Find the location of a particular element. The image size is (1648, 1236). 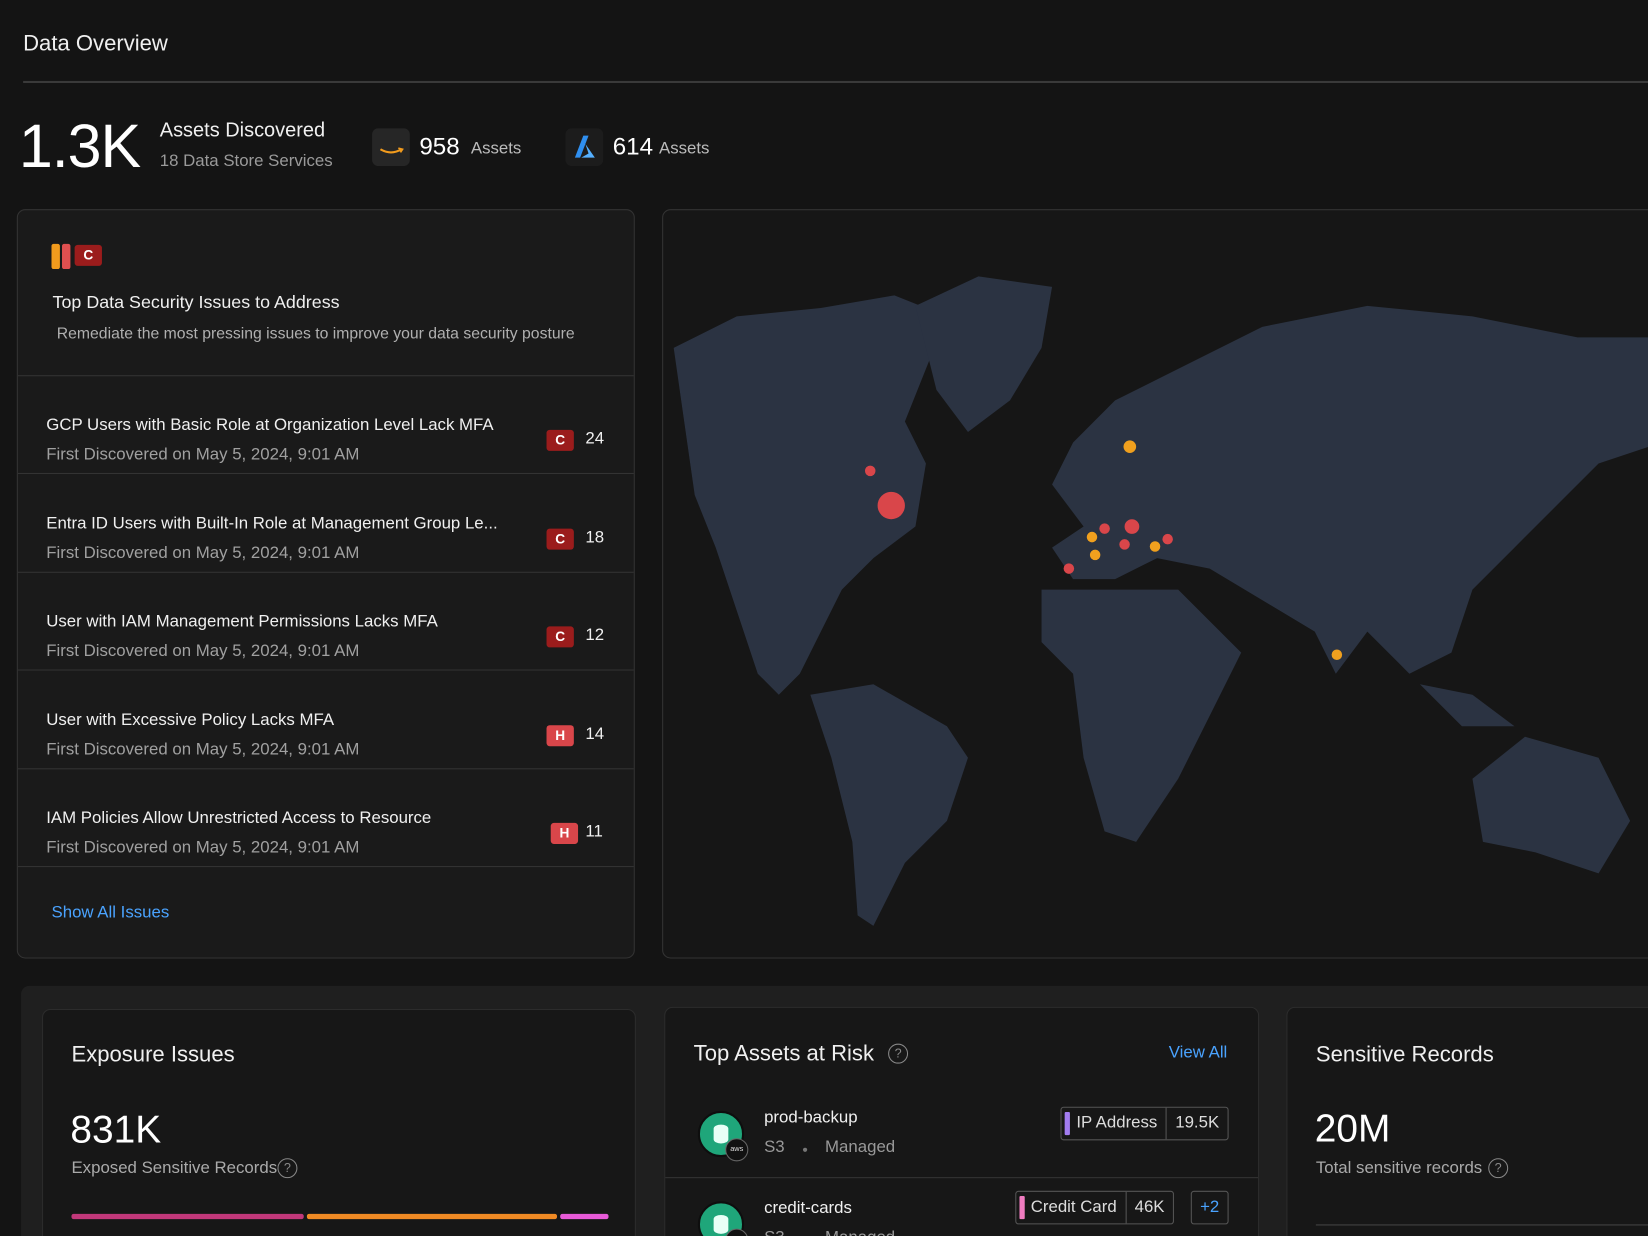

sensitive-label: Total sensitive records is located at coordinates (1399, 1168).